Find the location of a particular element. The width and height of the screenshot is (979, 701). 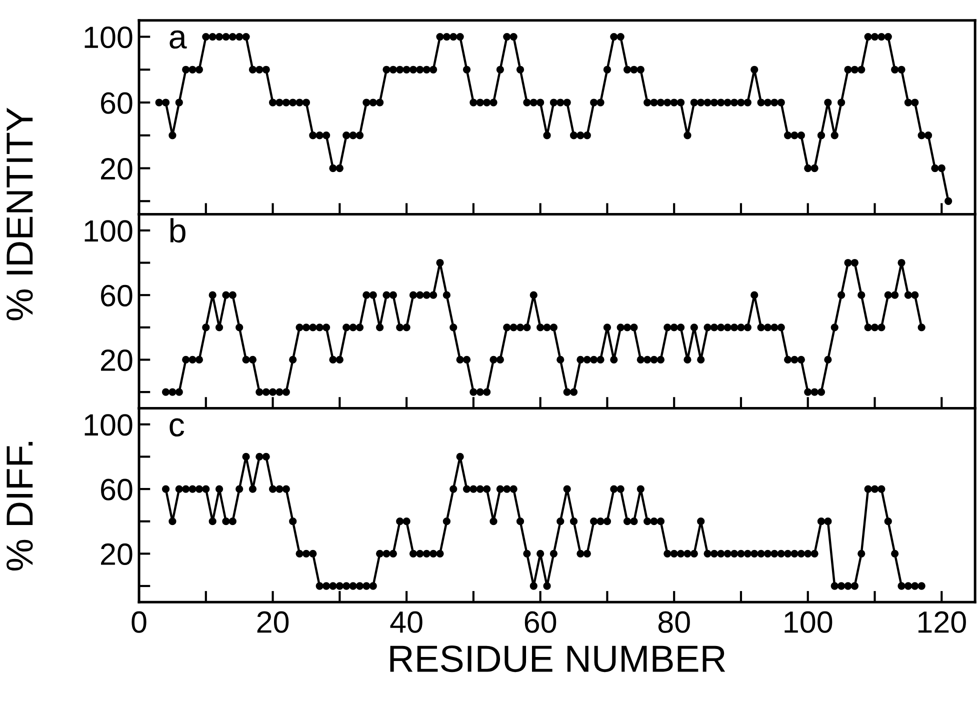

annotation: b is located at coordinates (178, 230).